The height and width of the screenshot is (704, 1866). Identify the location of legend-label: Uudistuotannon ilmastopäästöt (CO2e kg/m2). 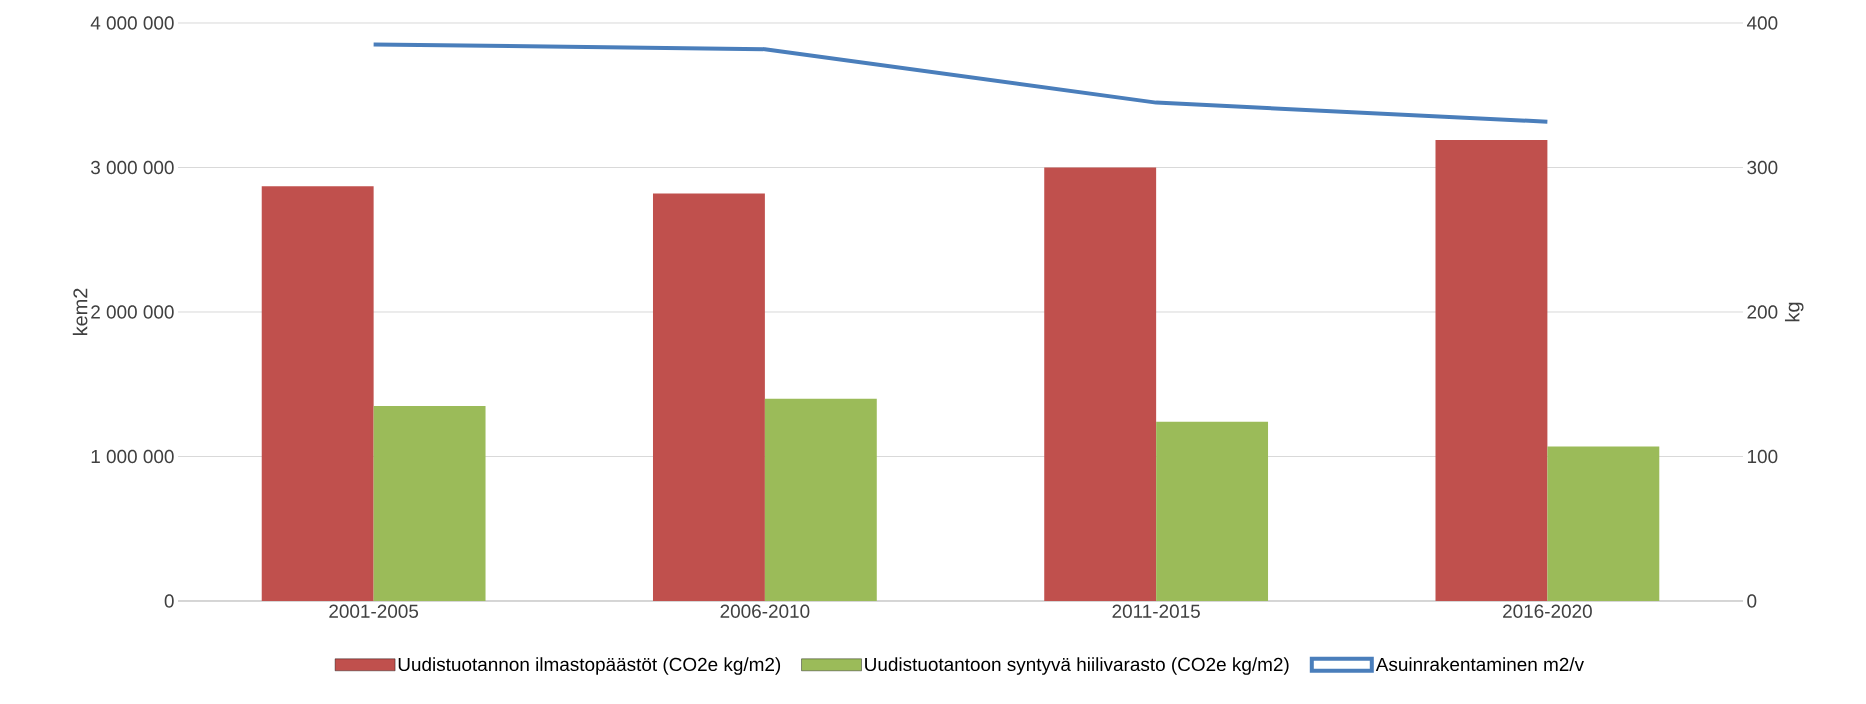
(589, 666).